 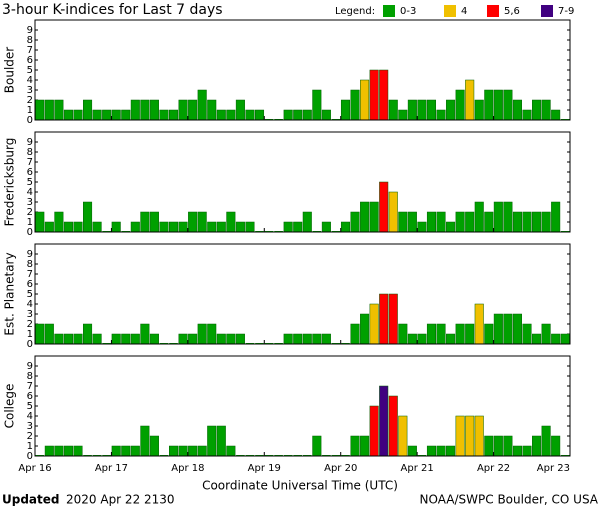 What do you see at coordinates (111, 468) in the screenshot?
I see `x-tick-label: Apr 17` at bounding box center [111, 468].